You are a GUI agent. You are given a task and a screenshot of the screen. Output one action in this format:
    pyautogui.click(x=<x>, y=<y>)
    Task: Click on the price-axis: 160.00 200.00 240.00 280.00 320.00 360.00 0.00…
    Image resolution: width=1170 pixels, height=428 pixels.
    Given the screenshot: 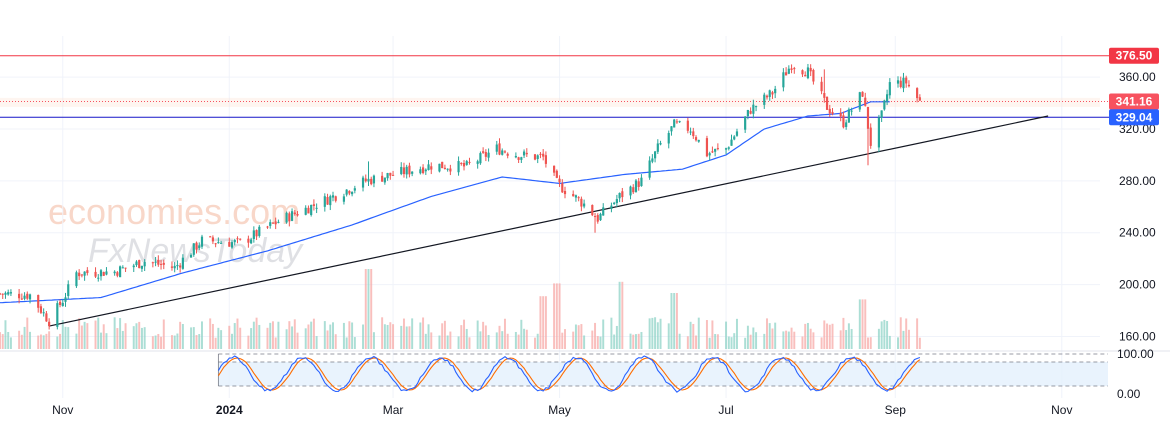 What is the action you would take?
    pyautogui.click(x=1136, y=235)
    